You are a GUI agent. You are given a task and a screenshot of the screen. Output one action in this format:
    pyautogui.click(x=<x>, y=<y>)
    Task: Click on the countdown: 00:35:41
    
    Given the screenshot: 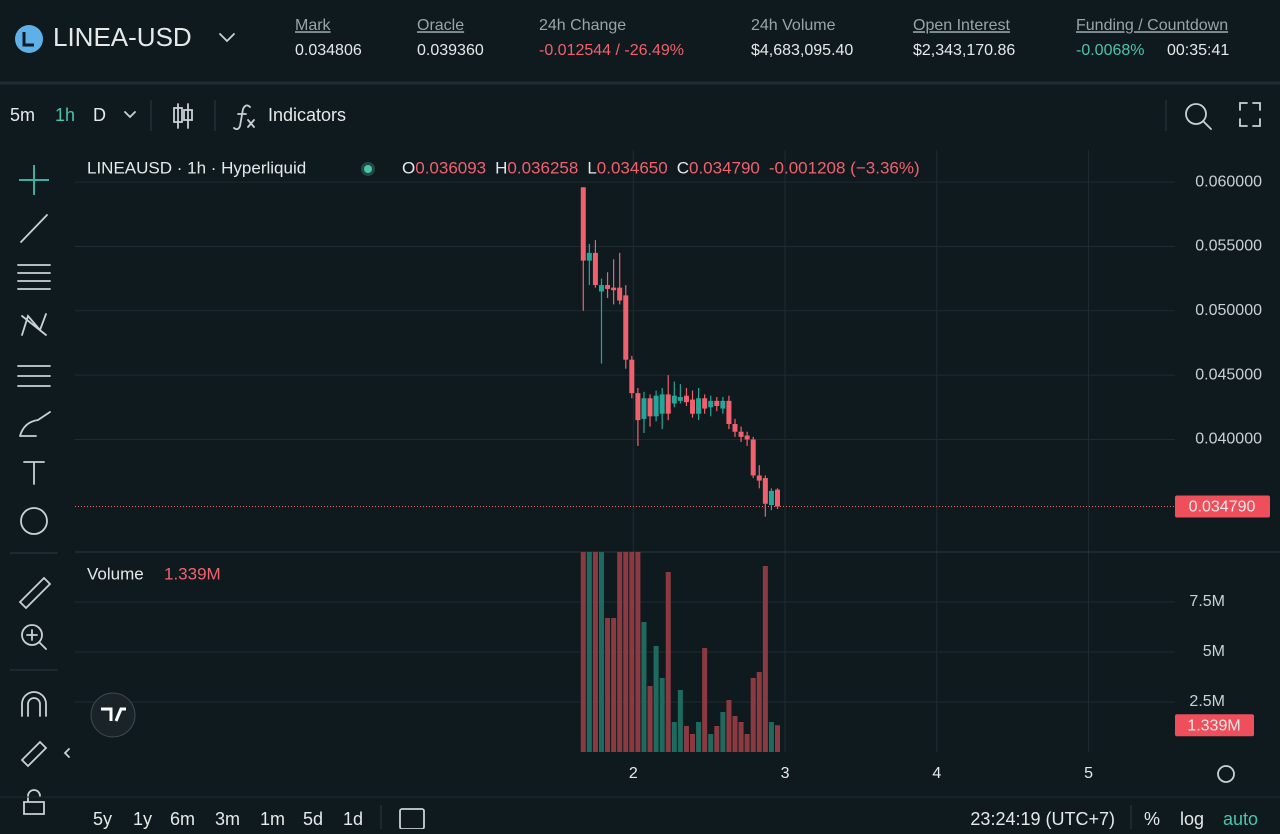 What is the action you would take?
    pyautogui.click(x=1198, y=50)
    